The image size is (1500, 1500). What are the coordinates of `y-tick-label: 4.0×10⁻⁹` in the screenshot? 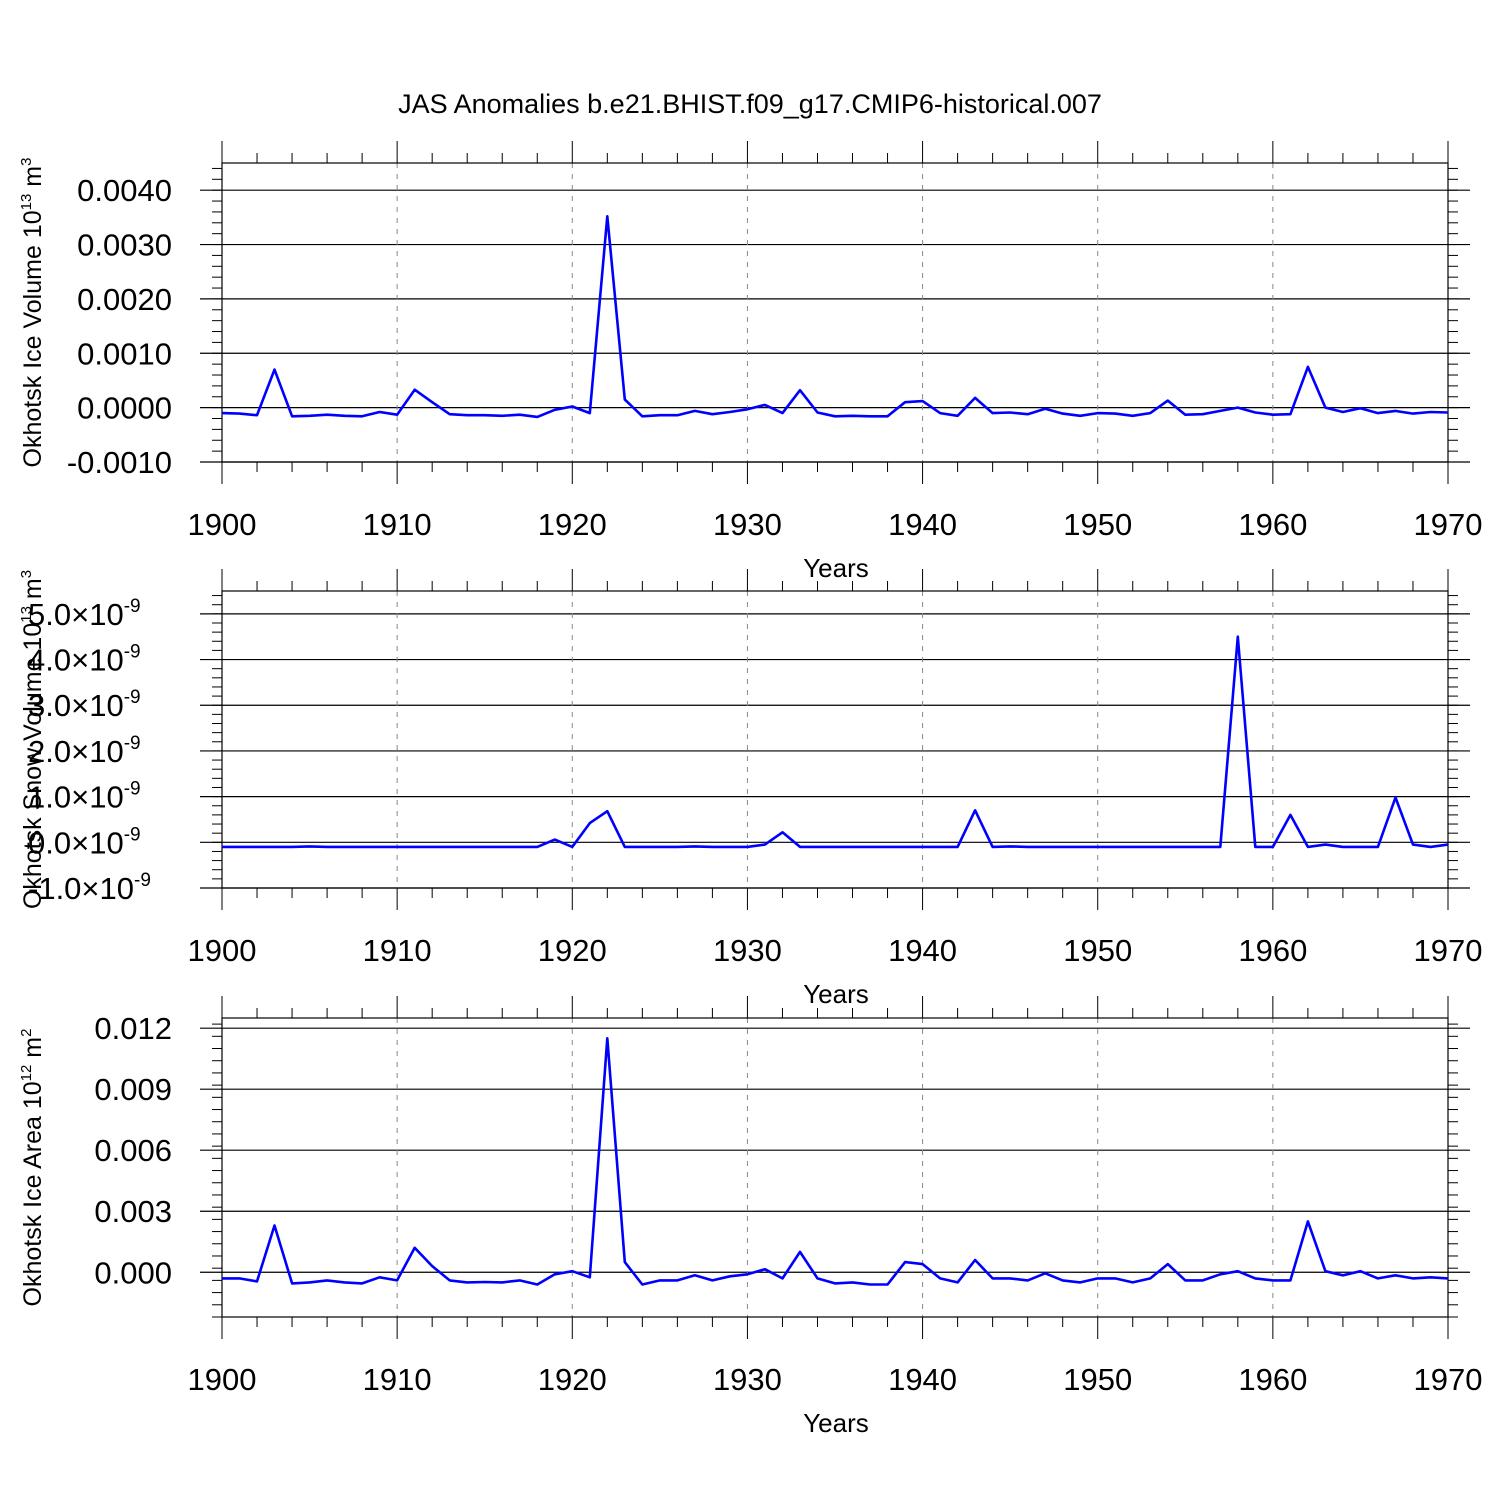 It's located at (84, 660).